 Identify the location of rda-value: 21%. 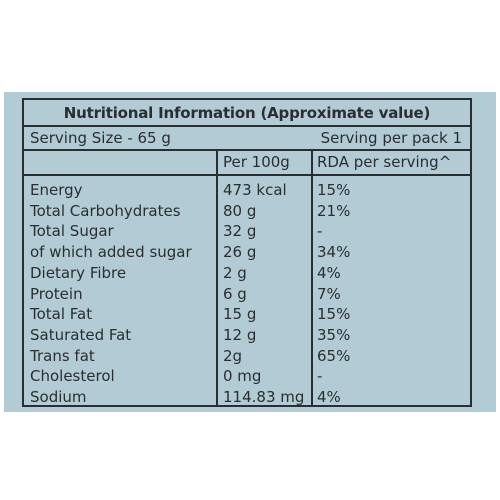
(334, 210).